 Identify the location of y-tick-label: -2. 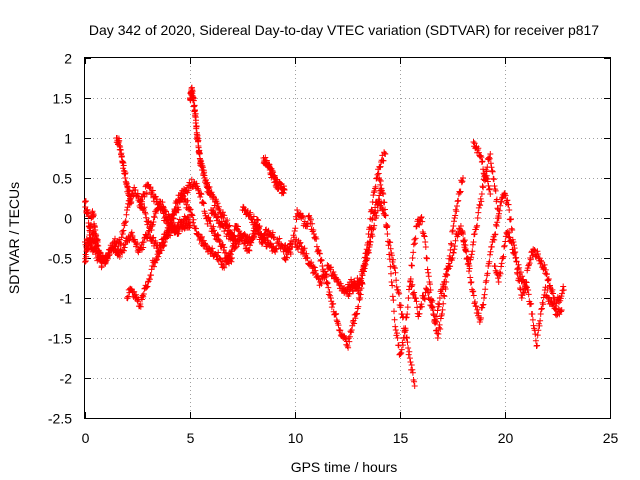
(66, 379).